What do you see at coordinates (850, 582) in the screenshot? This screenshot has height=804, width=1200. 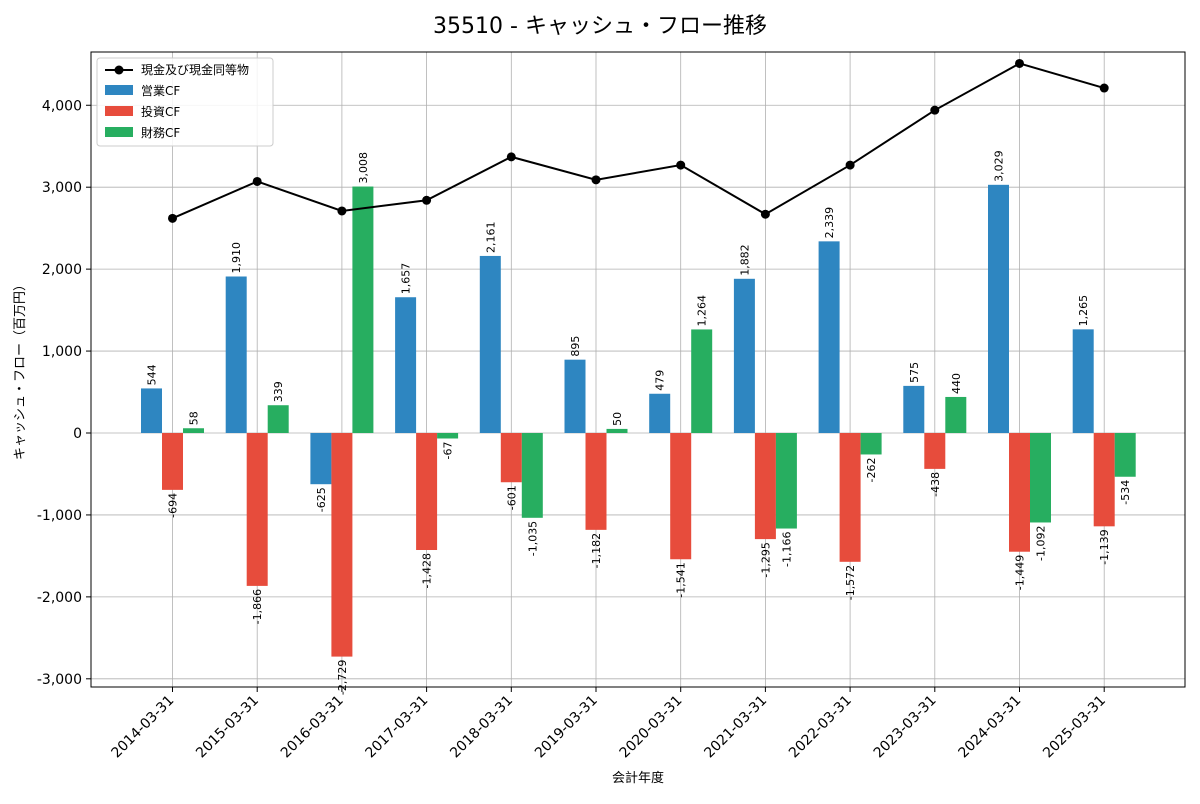 I see `bar-value-label: -1,572` at bounding box center [850, 582].